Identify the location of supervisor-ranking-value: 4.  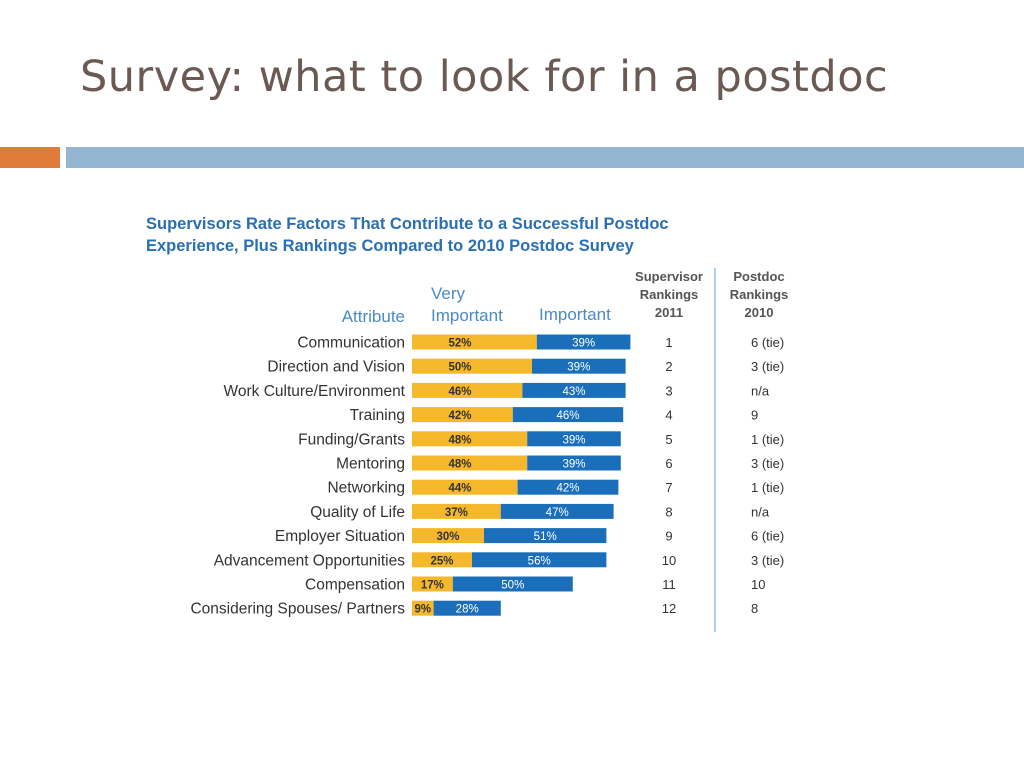
(668, 415).